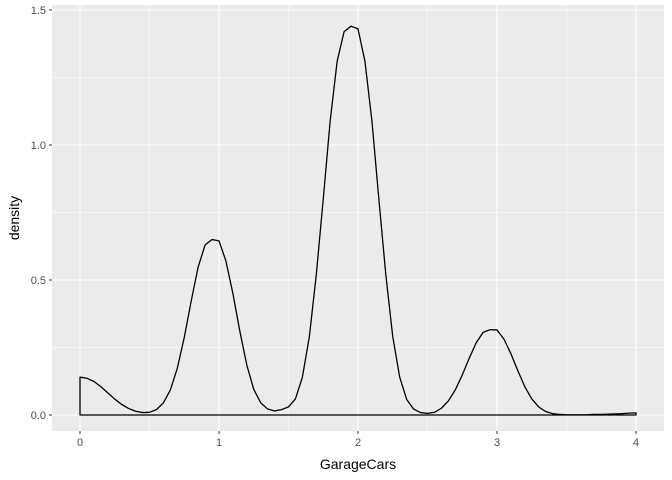 The image size is (672, 480). I want to click on x-axis-title: GarageCars, so click(358, 464).